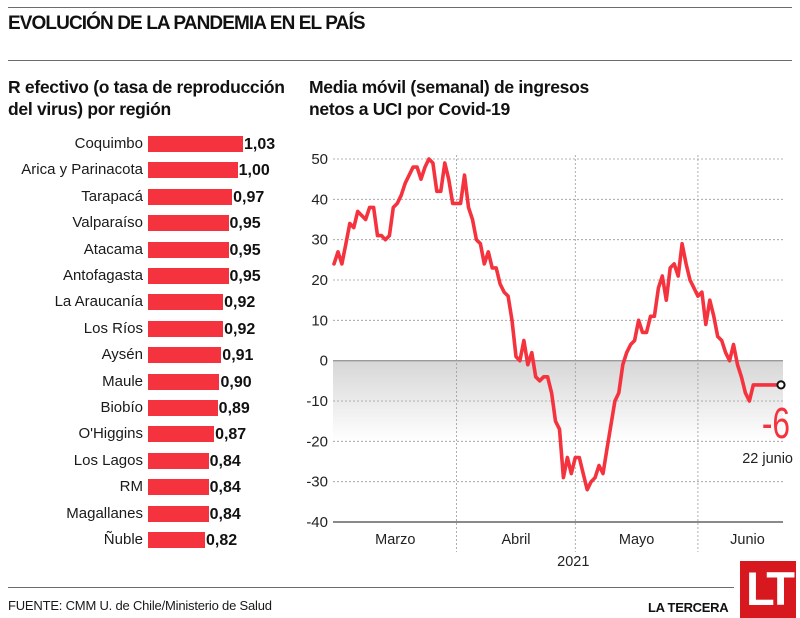 The image size is (800, 618). What do you see at coordinates (319, 320) in the screenshot?
I see `y-tick-label: 10` at bounding box center [319, 320].